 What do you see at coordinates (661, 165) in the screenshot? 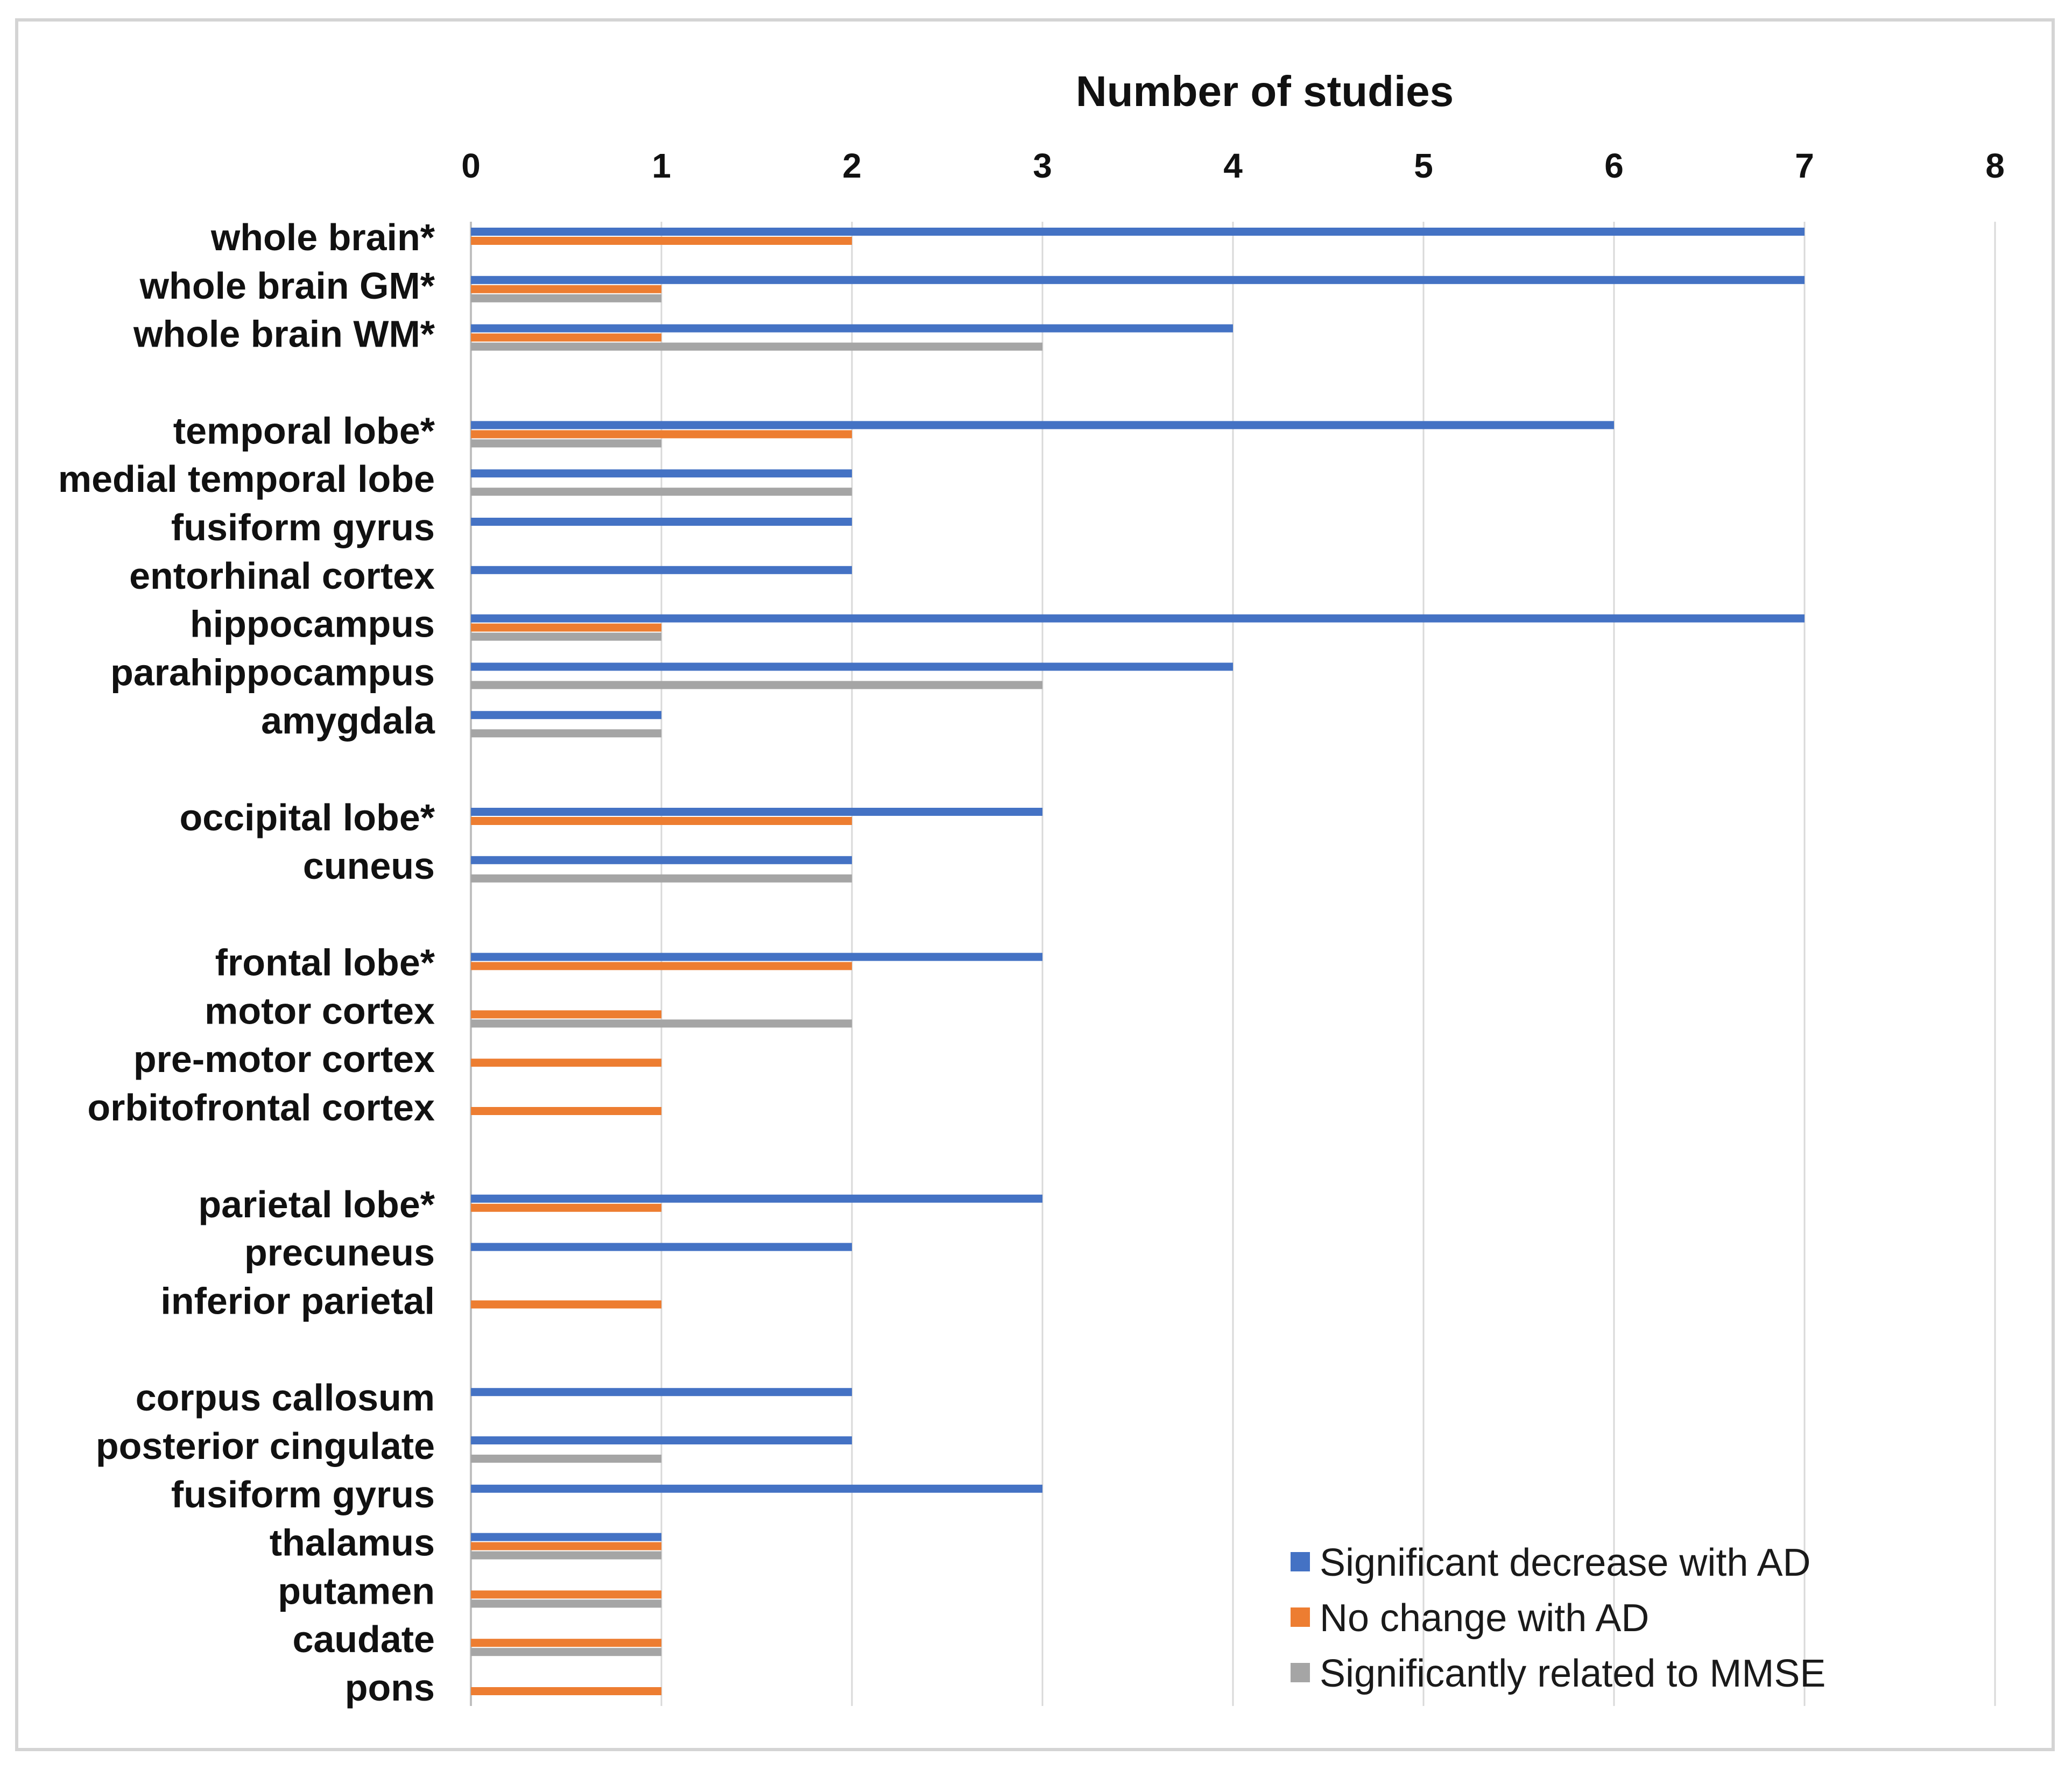
I see `x-tick-label: 1` at bounding box center [661, 165].